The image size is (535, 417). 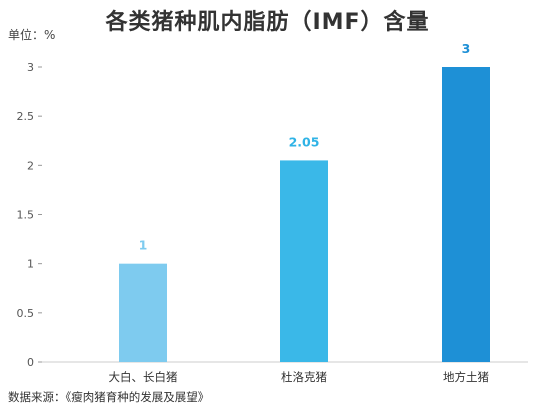 I want to click on data-label: 1, so click(x=143, y=245).